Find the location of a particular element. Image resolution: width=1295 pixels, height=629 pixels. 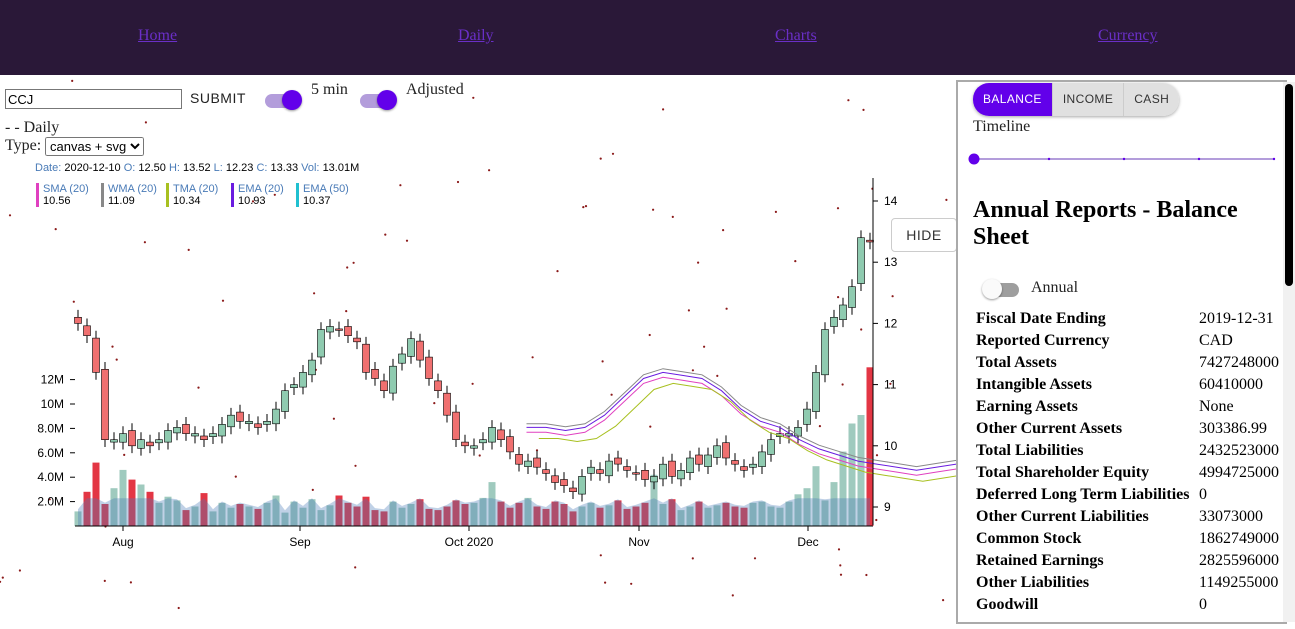

close-label: C: is located at coordinates (262, 168).